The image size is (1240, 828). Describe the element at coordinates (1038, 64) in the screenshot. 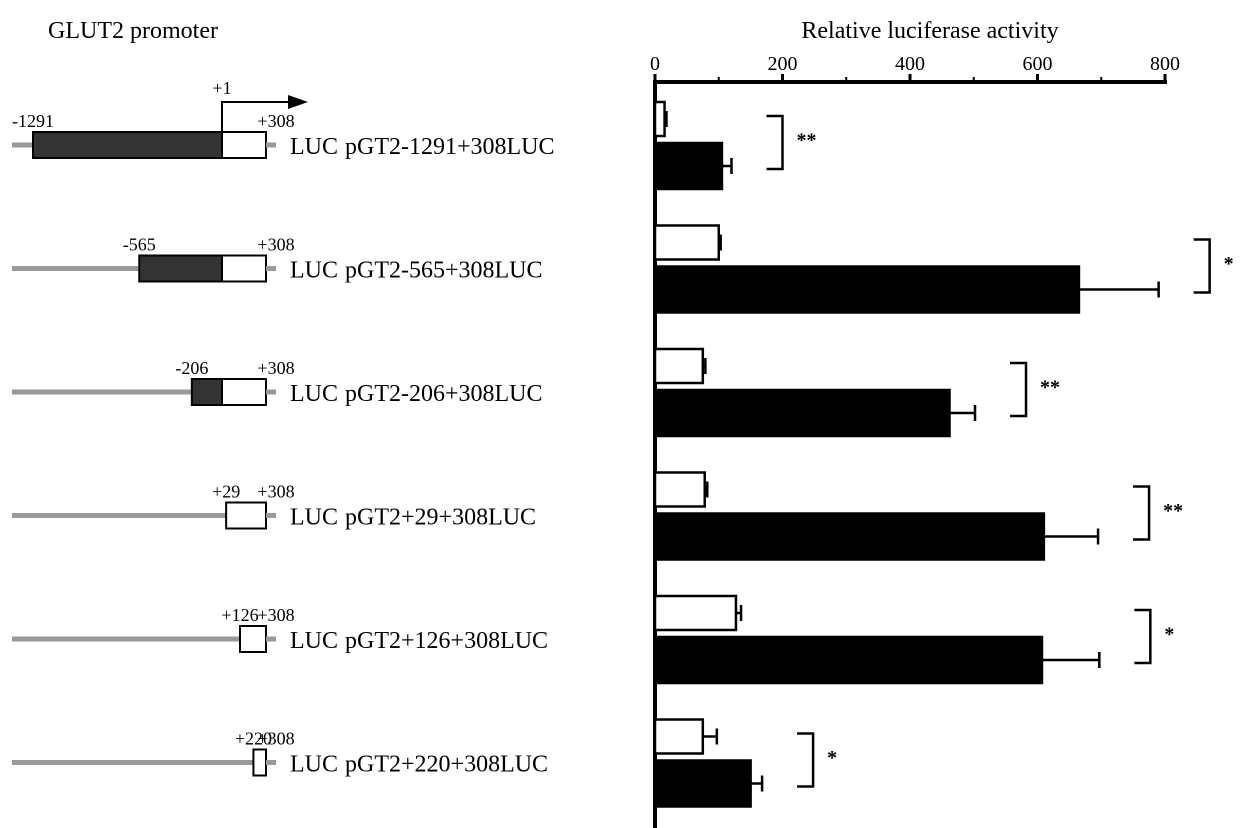

I see `x-tick-label: 600` at that location.